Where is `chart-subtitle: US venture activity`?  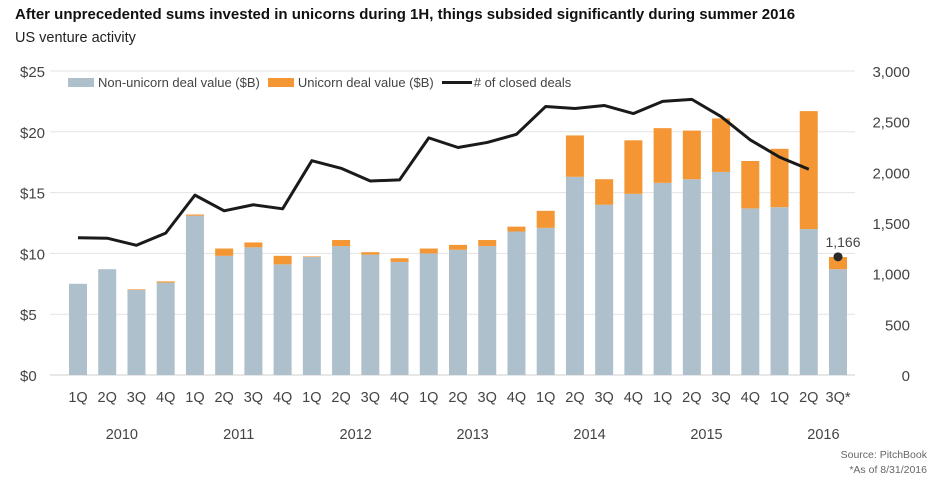
chart-subtitle: US venture activity is located at coordinates (75, 38).